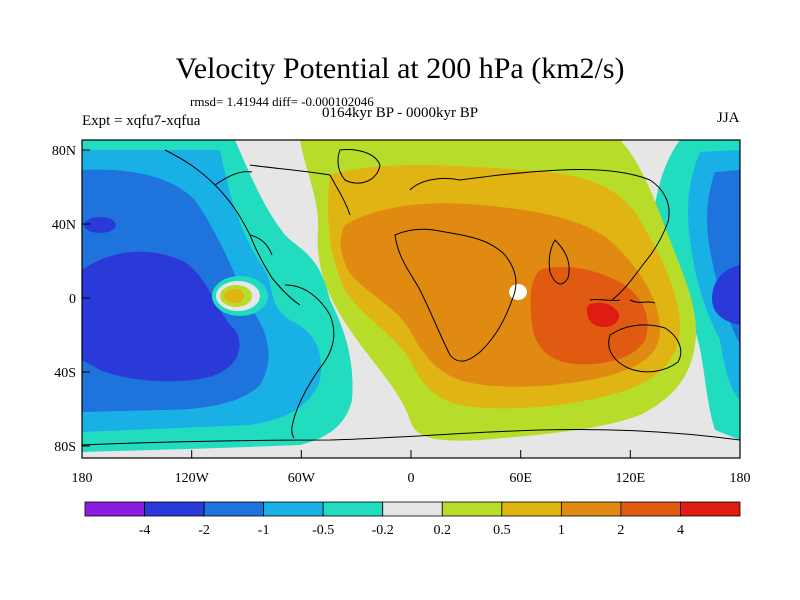  I want to click on colorbar-label: -0.5, so click(323, 530).